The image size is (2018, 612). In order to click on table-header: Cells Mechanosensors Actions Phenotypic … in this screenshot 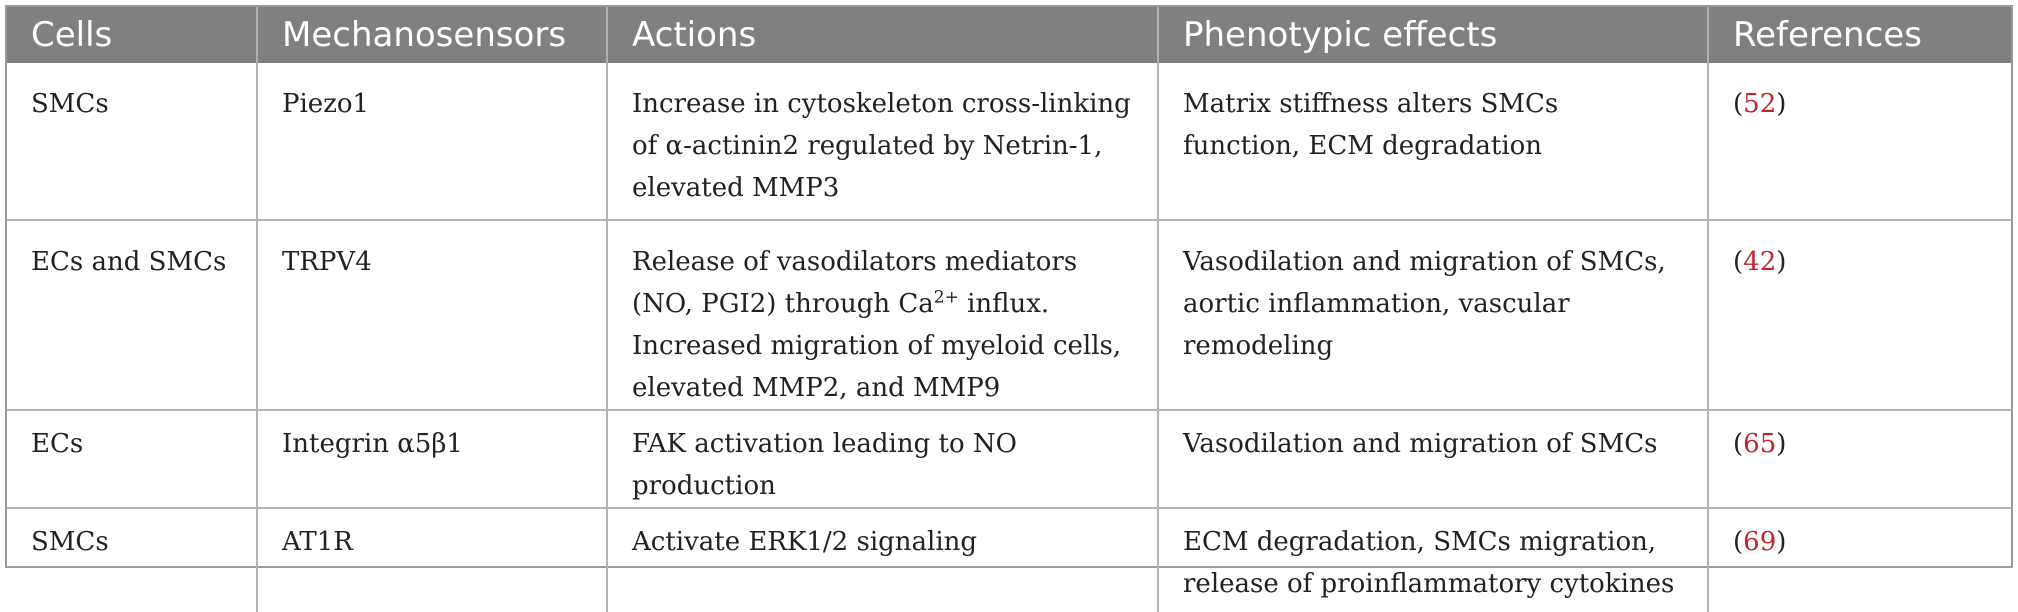, I will do `click(1009, 35)`.